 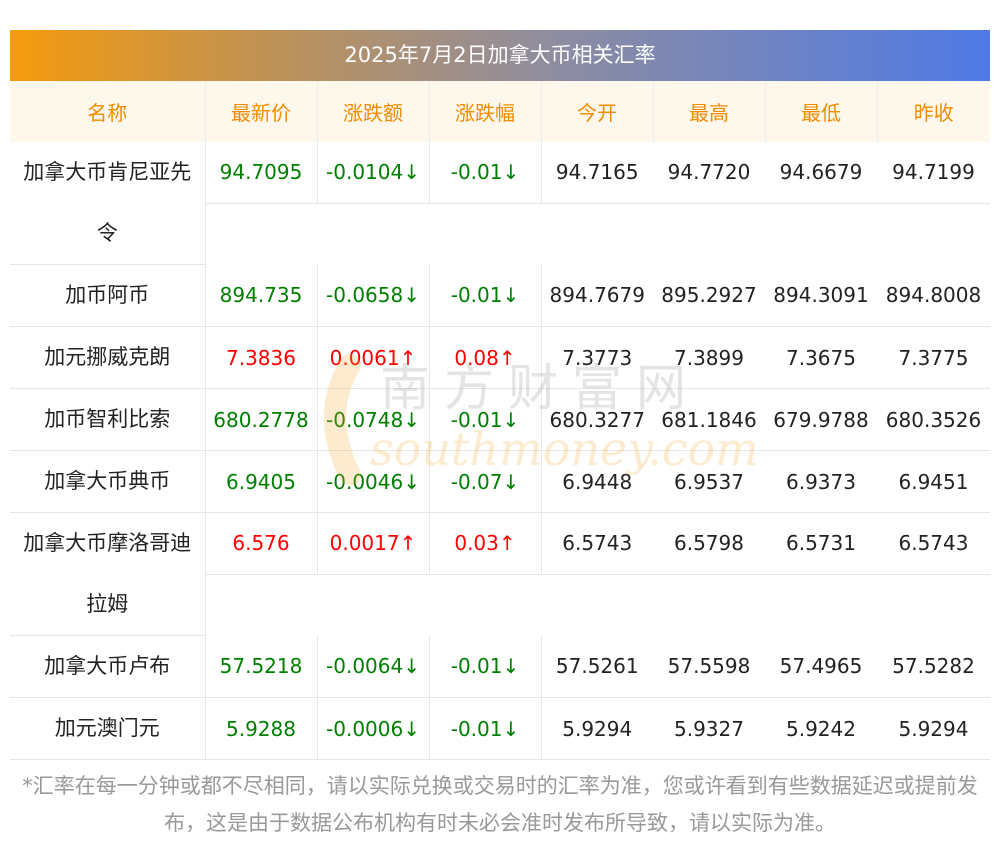 I want to click on prev-close-price: 6.5743, so click(x=933, y=543).